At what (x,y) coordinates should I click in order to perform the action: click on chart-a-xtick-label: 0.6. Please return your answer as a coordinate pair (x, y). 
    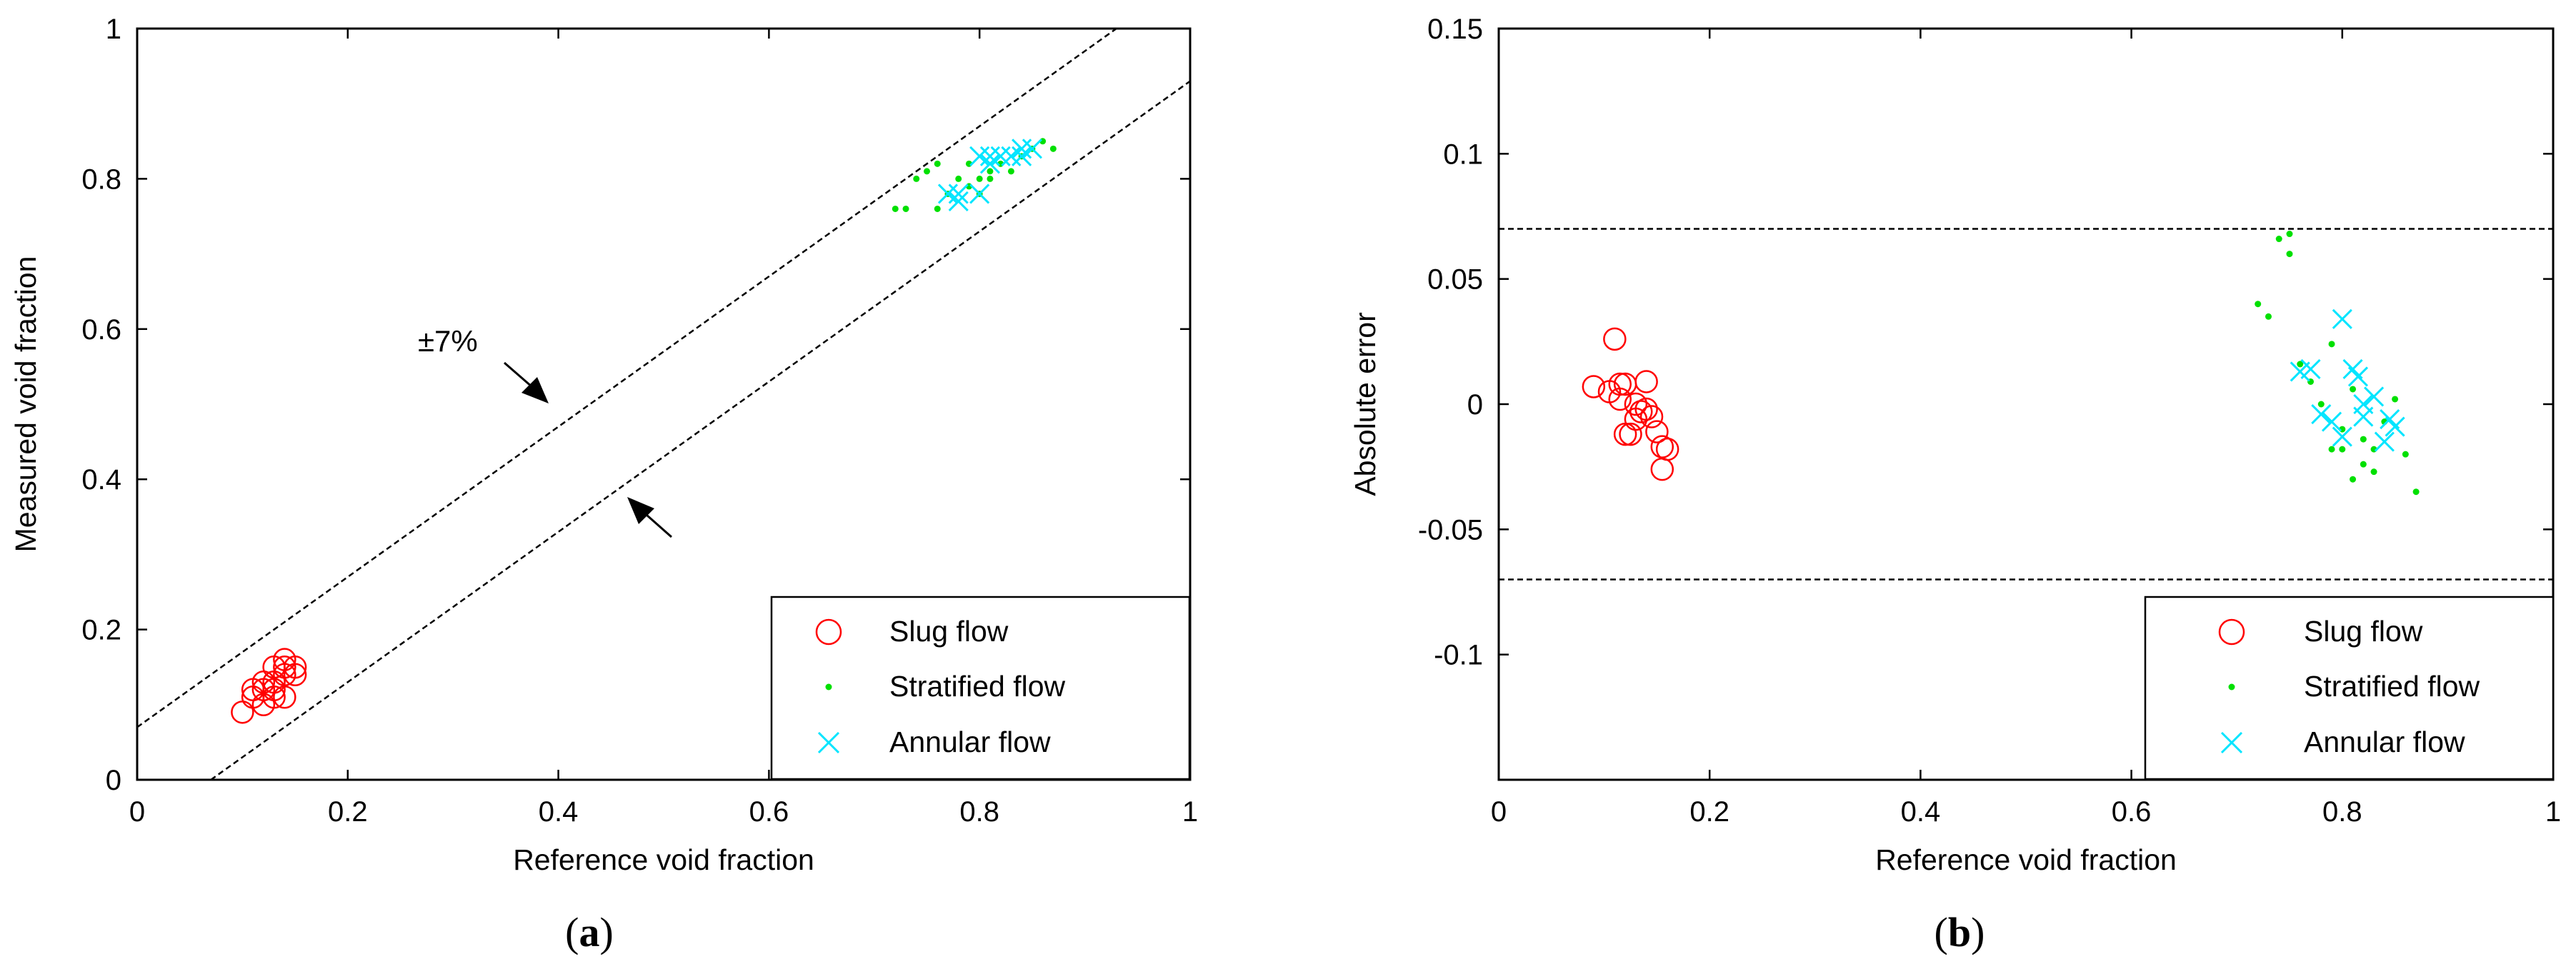
    Looking at the image, I should click on (769, 812).